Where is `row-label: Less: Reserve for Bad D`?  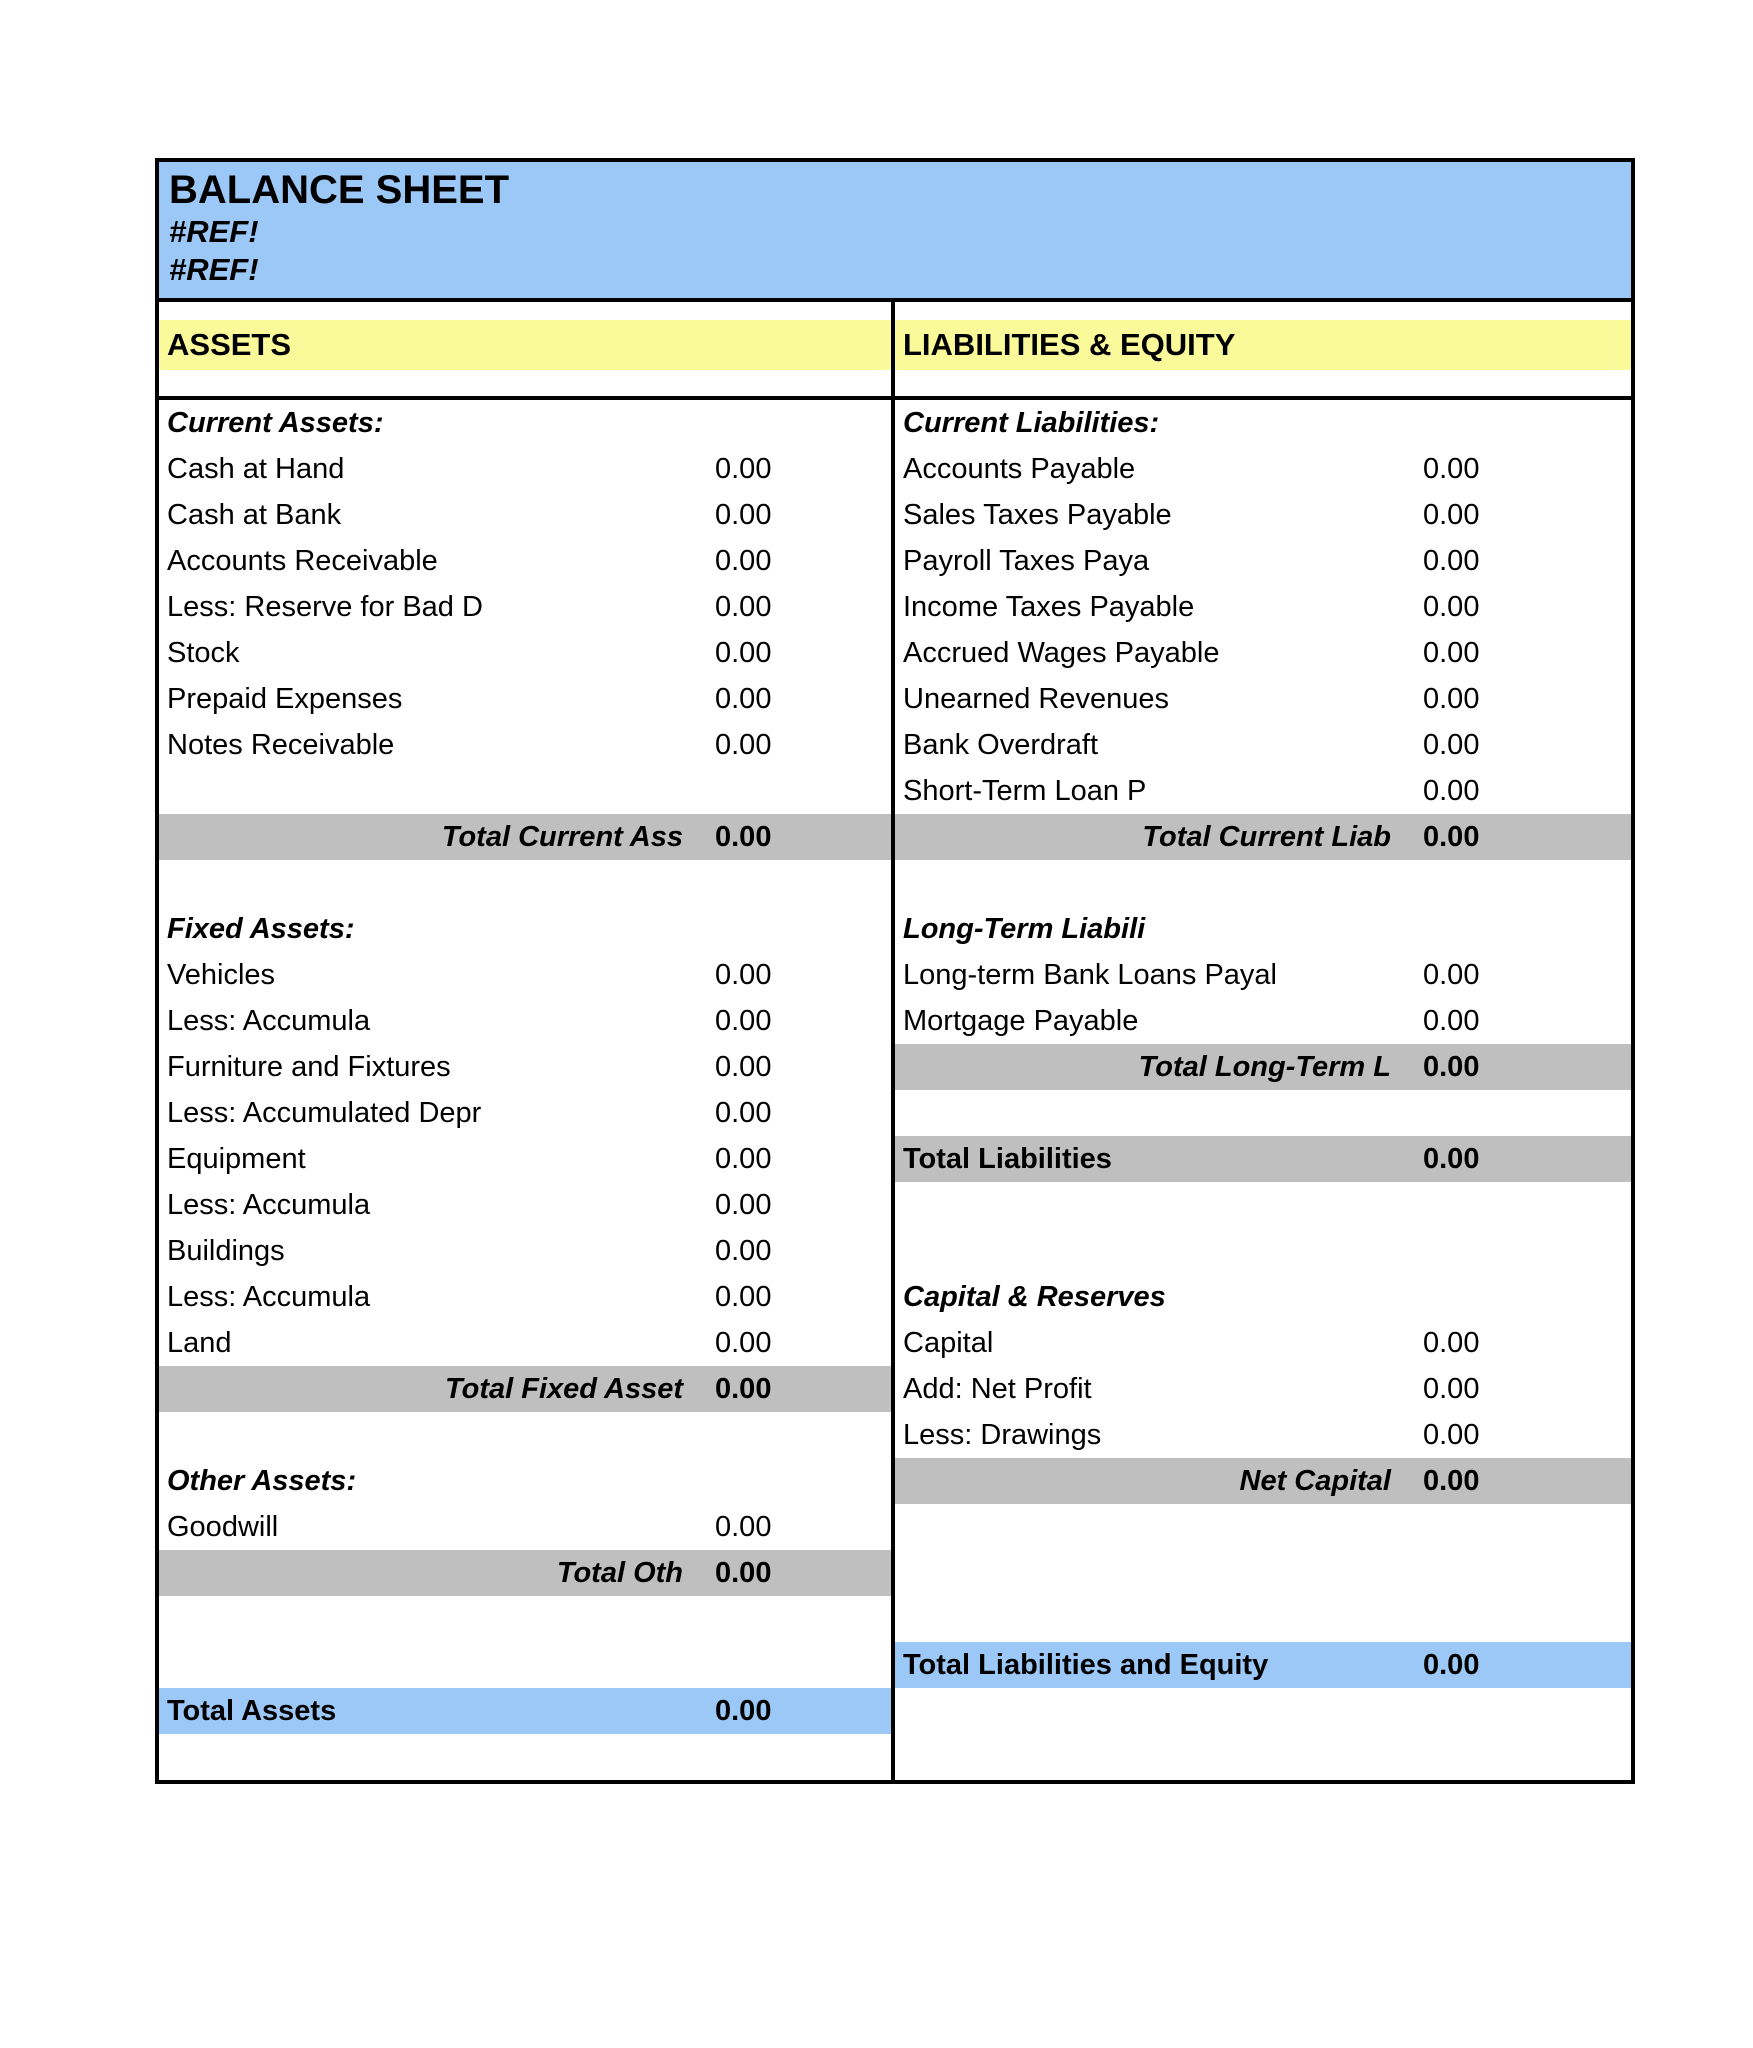 row-label: Less: Reserve for Bad D is located at coordinates (325, 607).